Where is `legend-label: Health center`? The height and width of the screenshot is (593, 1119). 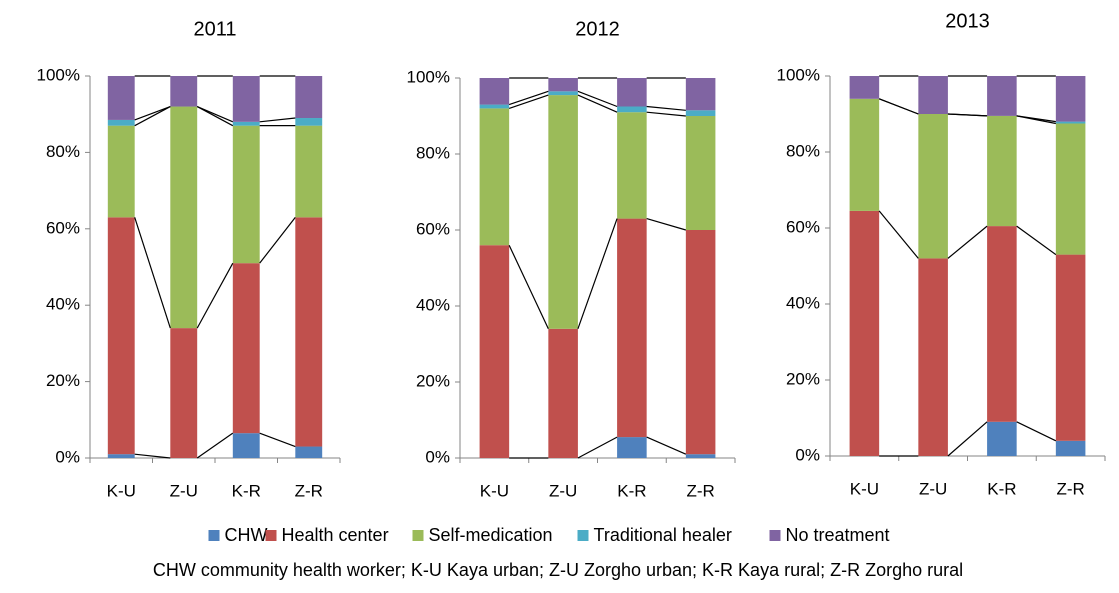
legend-label: Health center is located at coordinates (335, 535).